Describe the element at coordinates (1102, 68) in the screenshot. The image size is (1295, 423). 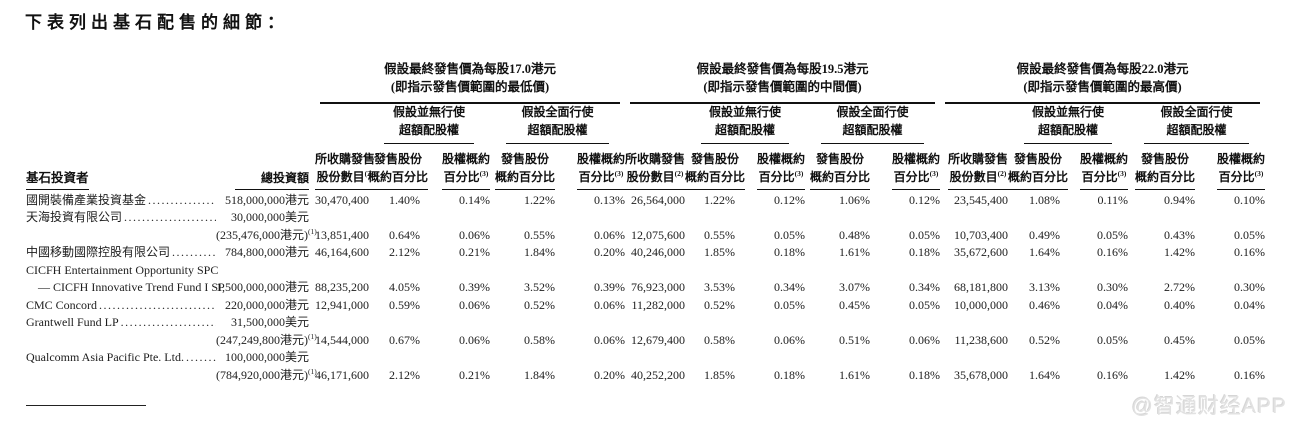
I see `group-title-line1: 假設最終發售價為每股22.0港元` at that location.